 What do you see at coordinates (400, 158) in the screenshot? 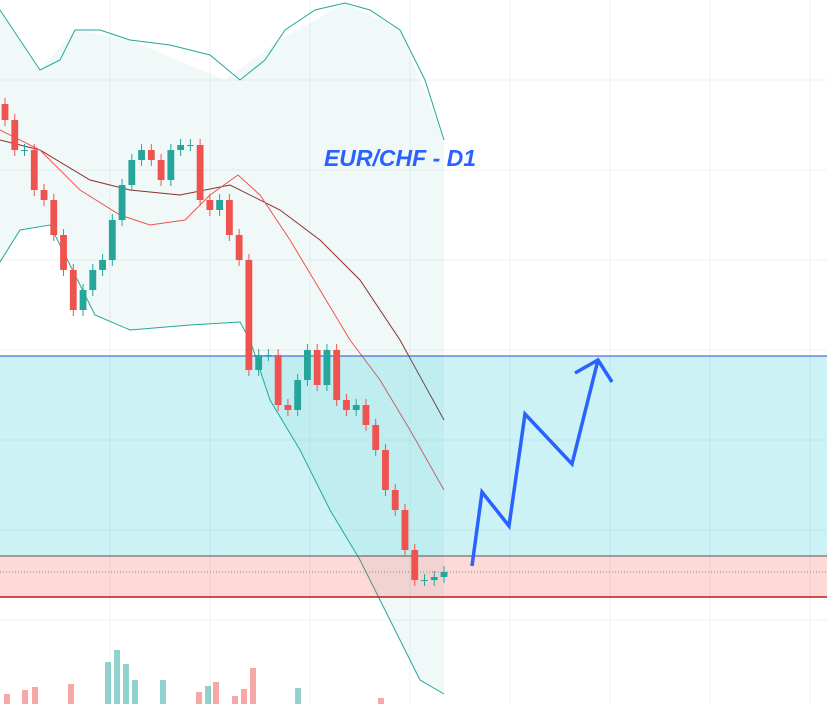
I see `chart-title: EUR/CHF - D1` at bounding box center [400, 158].